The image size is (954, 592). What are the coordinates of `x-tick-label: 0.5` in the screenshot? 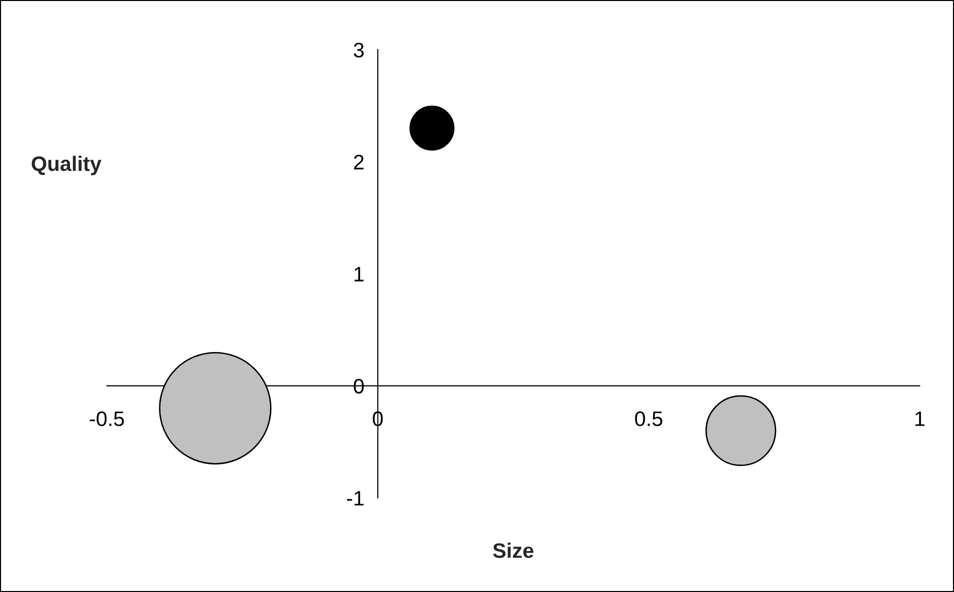 It's located at (648, 418).